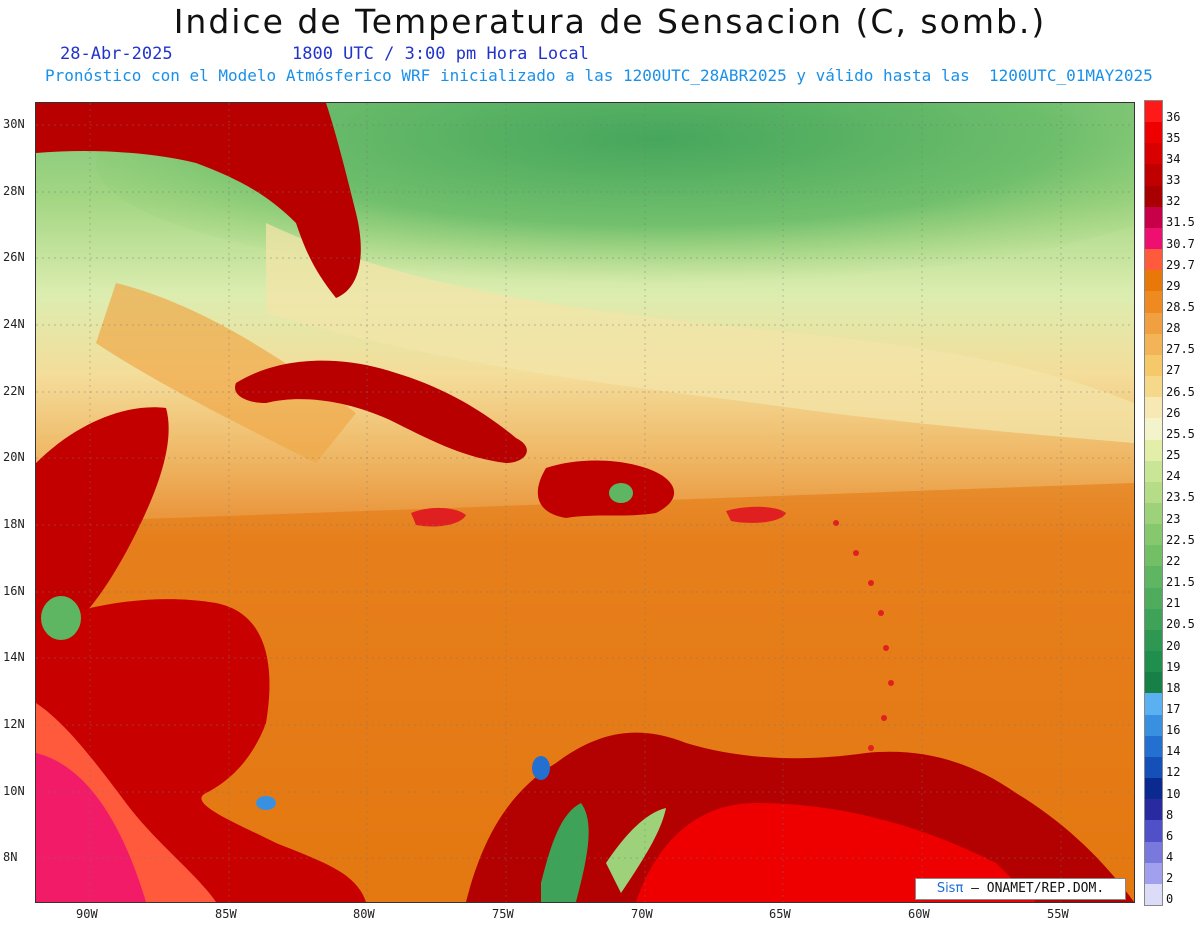 The height and width of the screenshot is (927, 1200). Describe the element at coordinates (950, 888) in the screenshot. I see `brand-logo: Sisπ` at that location.